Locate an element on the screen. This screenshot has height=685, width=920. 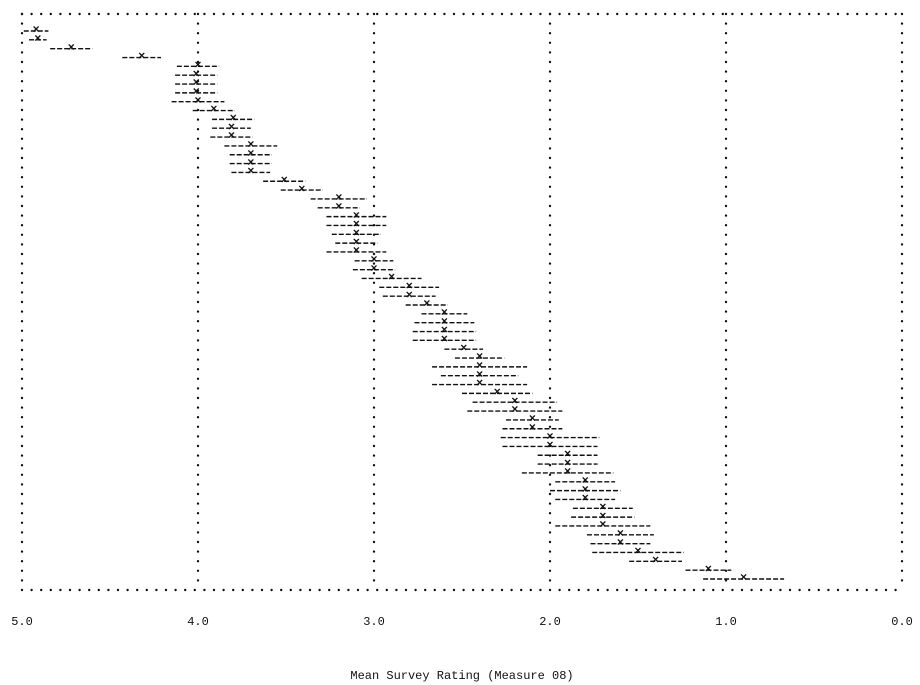
x-tick-label: 1.0 is located at coordinates (726, 622).